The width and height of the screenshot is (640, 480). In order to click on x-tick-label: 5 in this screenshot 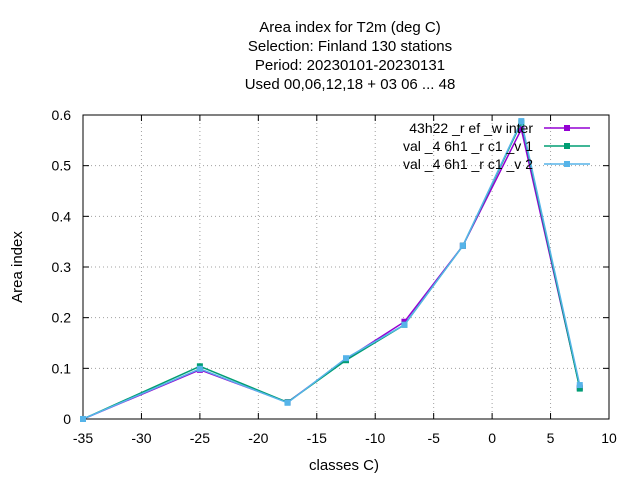, I will do `click(551, 438)`.